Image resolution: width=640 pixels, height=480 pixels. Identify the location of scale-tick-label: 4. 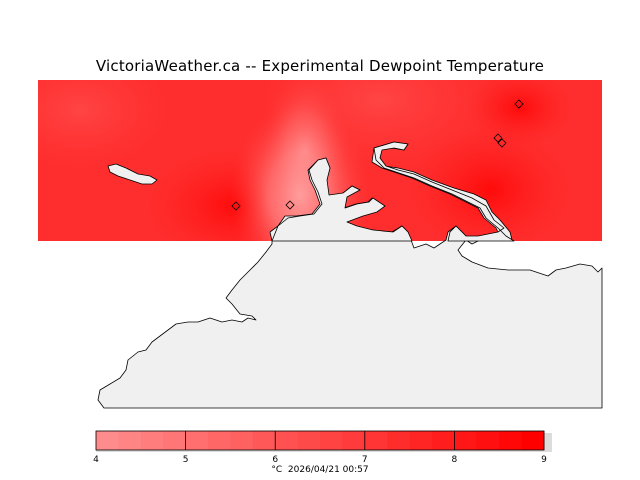
(96, 460).